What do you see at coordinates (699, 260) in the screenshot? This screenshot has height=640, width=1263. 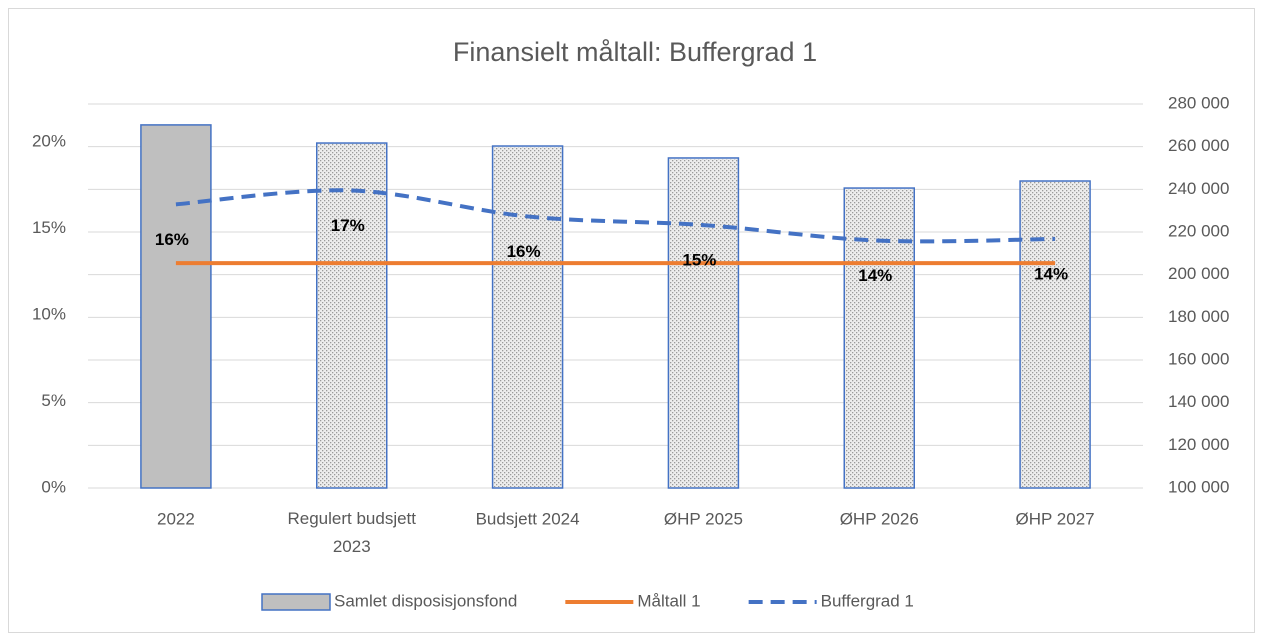 I see `data-label: 15%` at bounding box center [699, 260].